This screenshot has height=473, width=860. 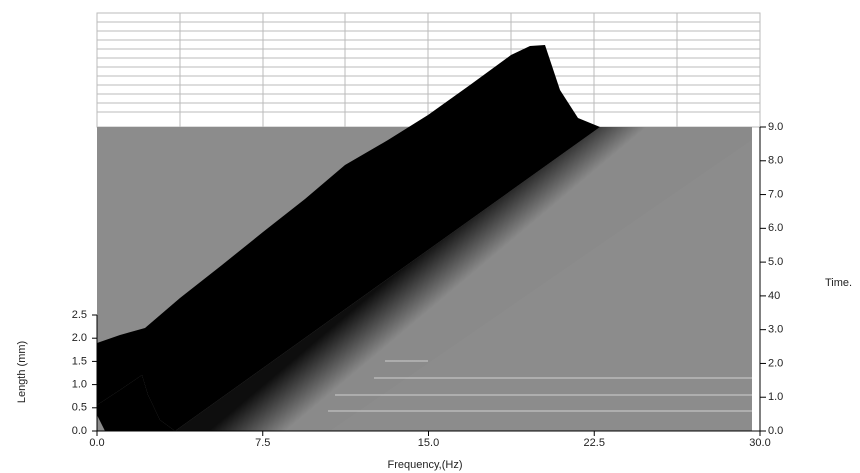 What do you see at coordinates (775, 161) in the screenshot?
I see `z-tick-label: 8.0` at bounding box center [775, 161].